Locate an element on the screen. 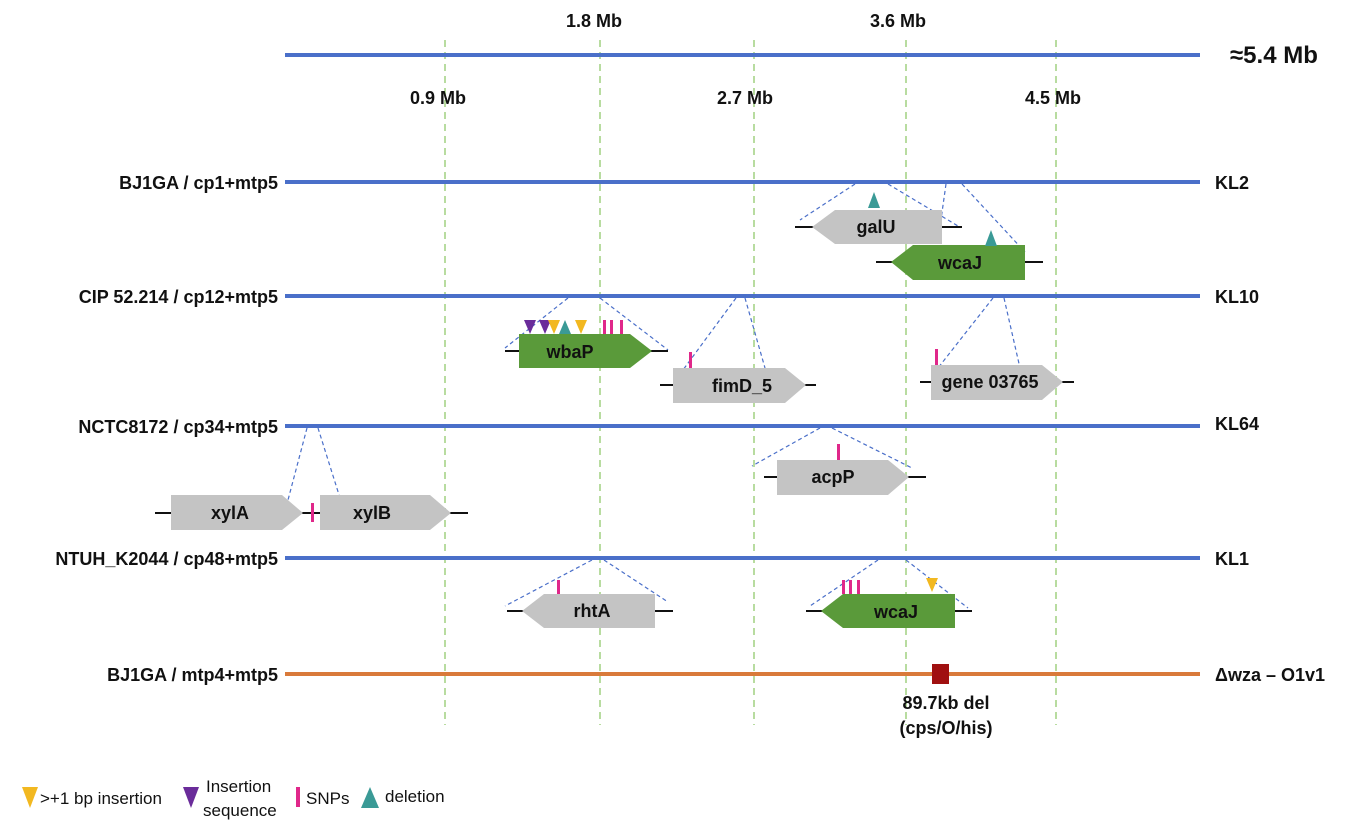 The image size is (1364, 821). gene-wcaJ-kl2: wcaJ is located at coordinates (959, 262).